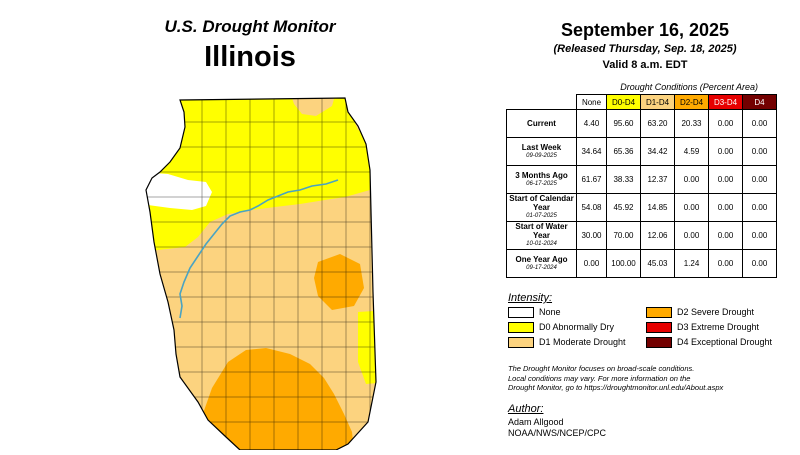 This screenshot has height=455, width=800. Describe the element at coordinates (645, 65) in the screenshot. I see `valid-time: Valid 8 a.m. EDT` at that location.